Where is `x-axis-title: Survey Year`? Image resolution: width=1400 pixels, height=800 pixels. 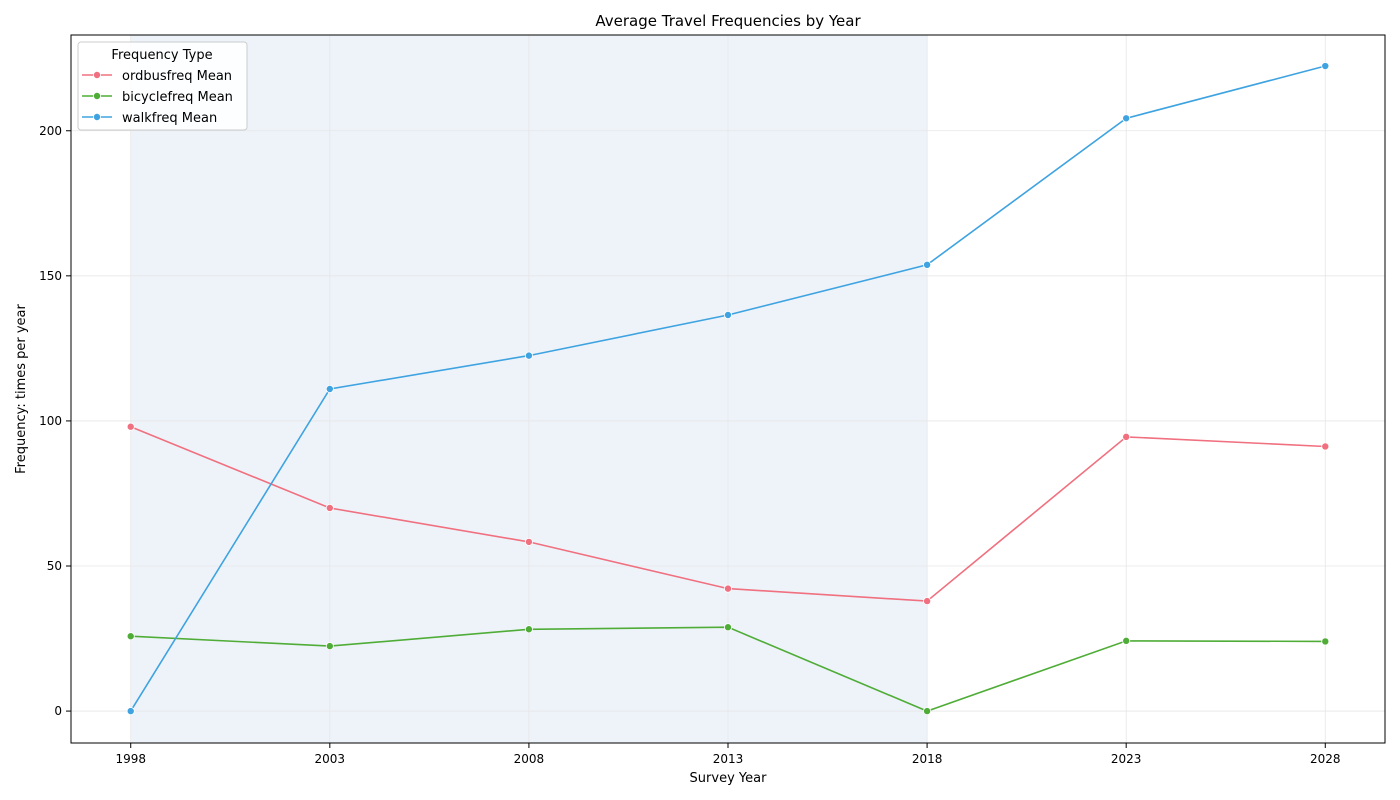 x-axis-title: Survey Year is located at coordinates (729, 778).